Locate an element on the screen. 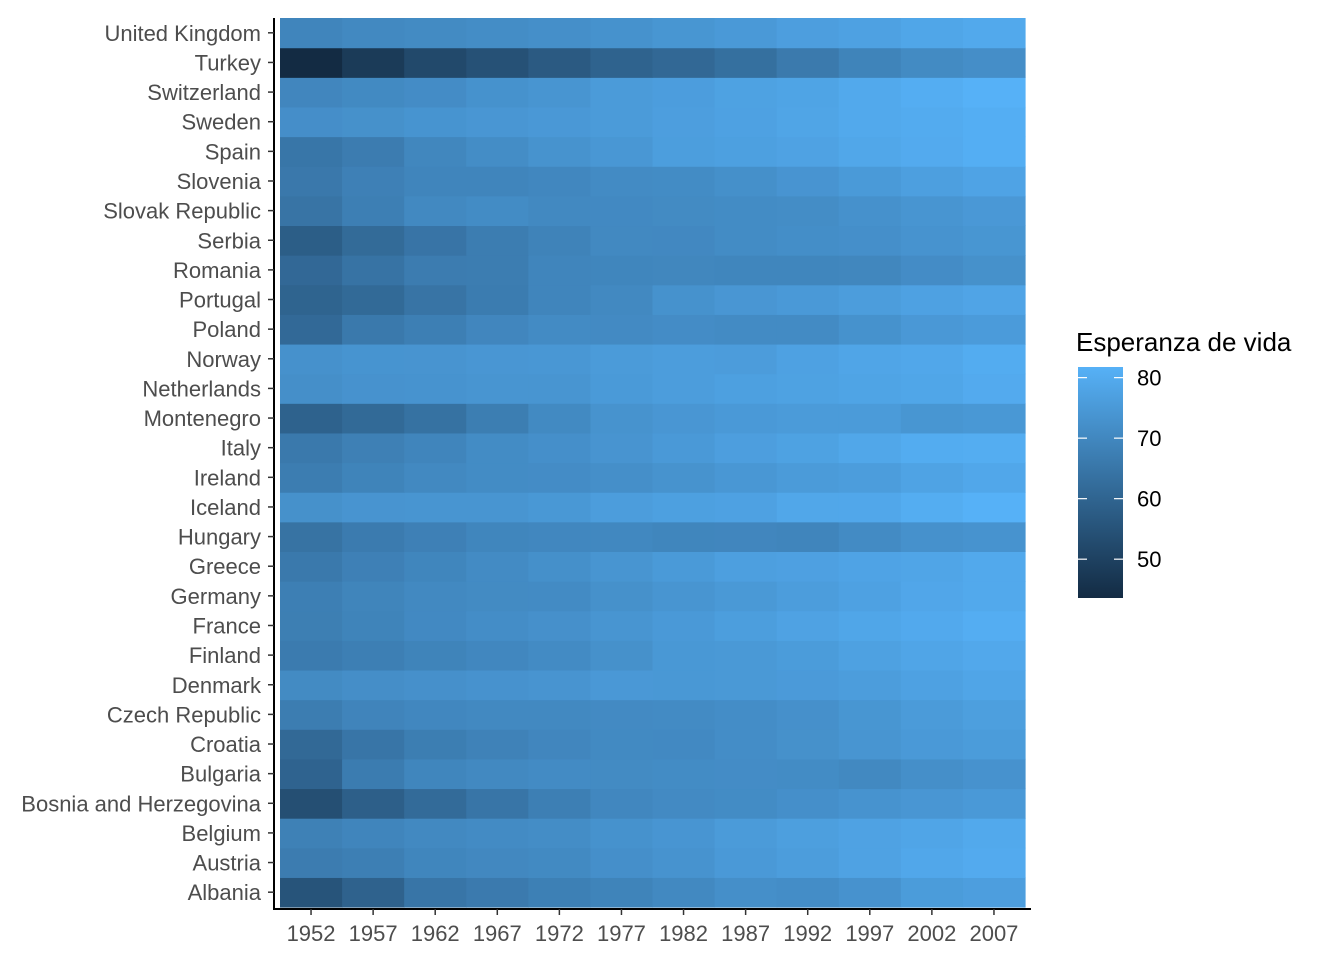  y-tick-label: Greece is located at coordinates (225, 566).